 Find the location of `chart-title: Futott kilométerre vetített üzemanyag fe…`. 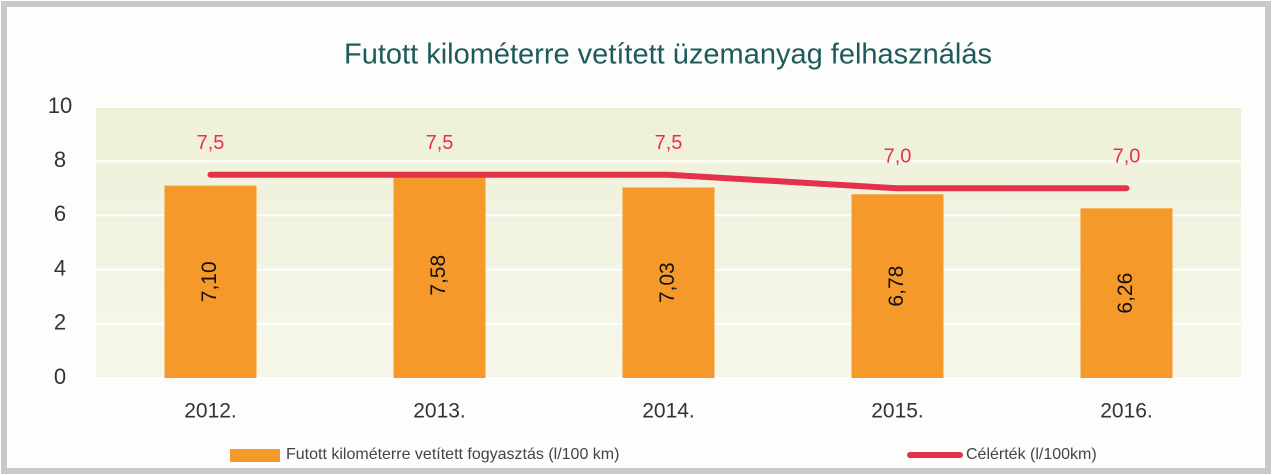

chart-title: Futott kilométerre vetített üzemanyag fe… is located at coordinates (668, 55).